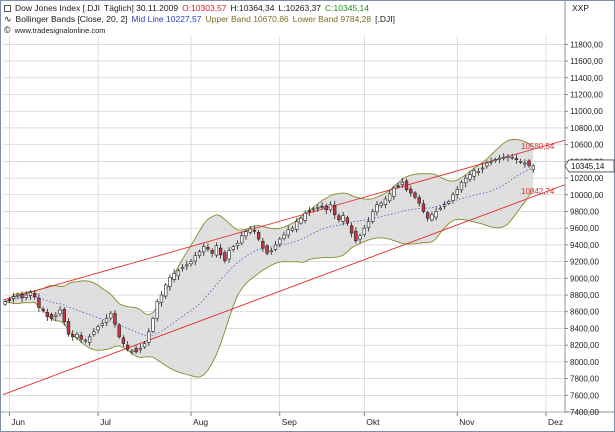 Image resolution: width=615 pixels, height=432 pixels. What do you see at coordinates (7, 8) in the screenshot?
I see `series-checkbox-icon` at bounding box center [7, 8].